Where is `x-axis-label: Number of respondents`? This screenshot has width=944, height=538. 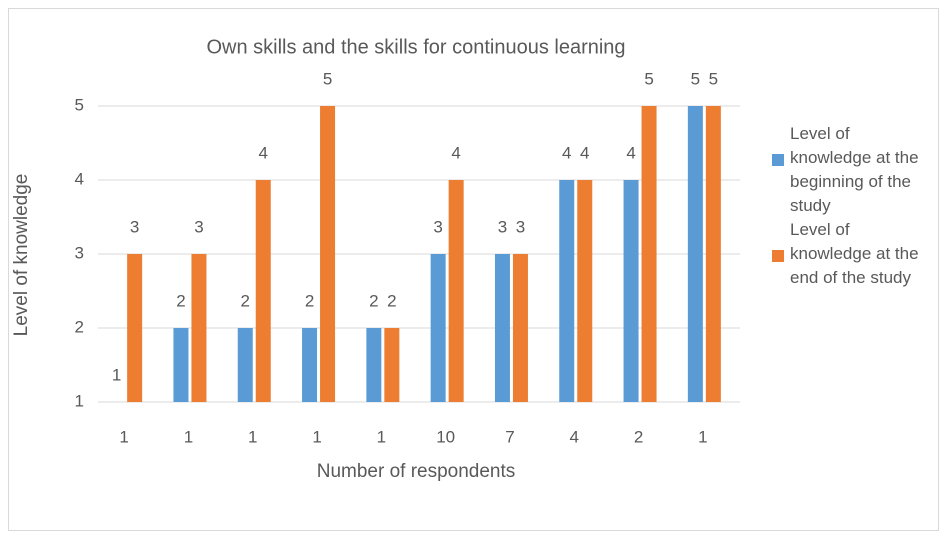
x-axis-label: Number of respondents is located at coordinates (416, 471).